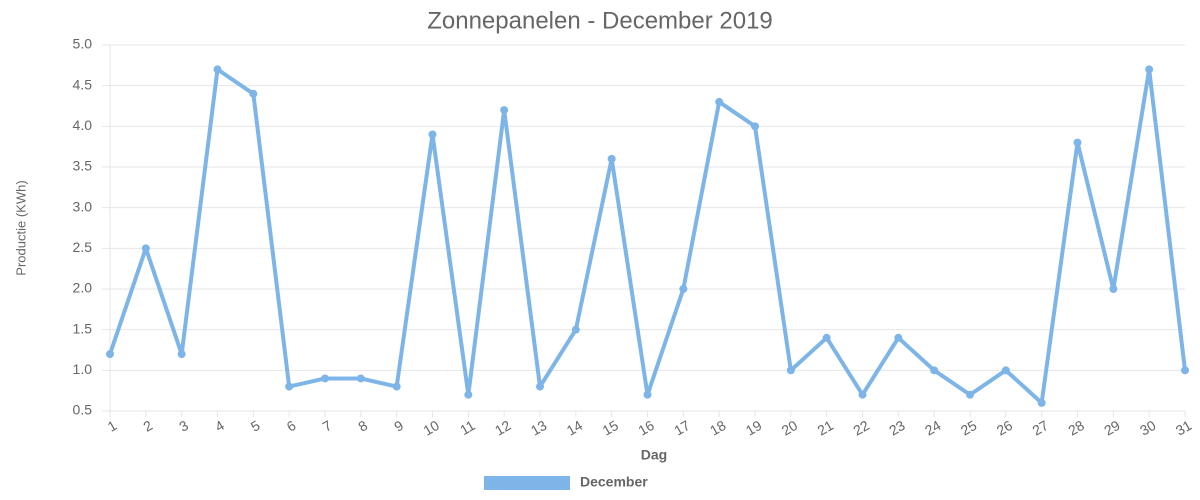  Describe the element at coordinates (614, 482) in the screenshot. I see `legend-label: December` at that location.